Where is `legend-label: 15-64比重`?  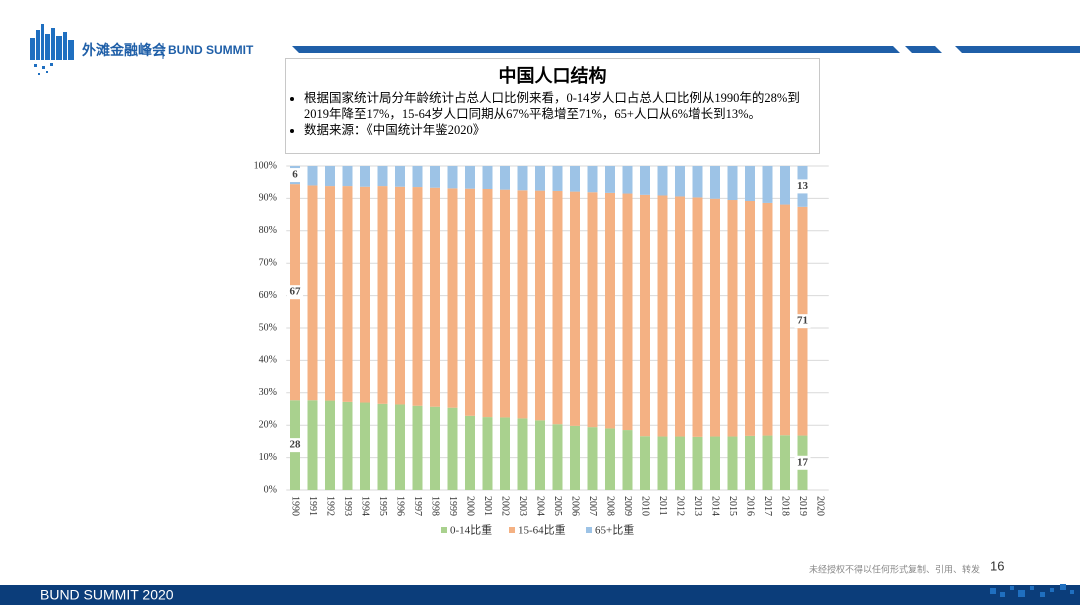 legend-label: 15-64比重 is located at coordinates (542, 530).